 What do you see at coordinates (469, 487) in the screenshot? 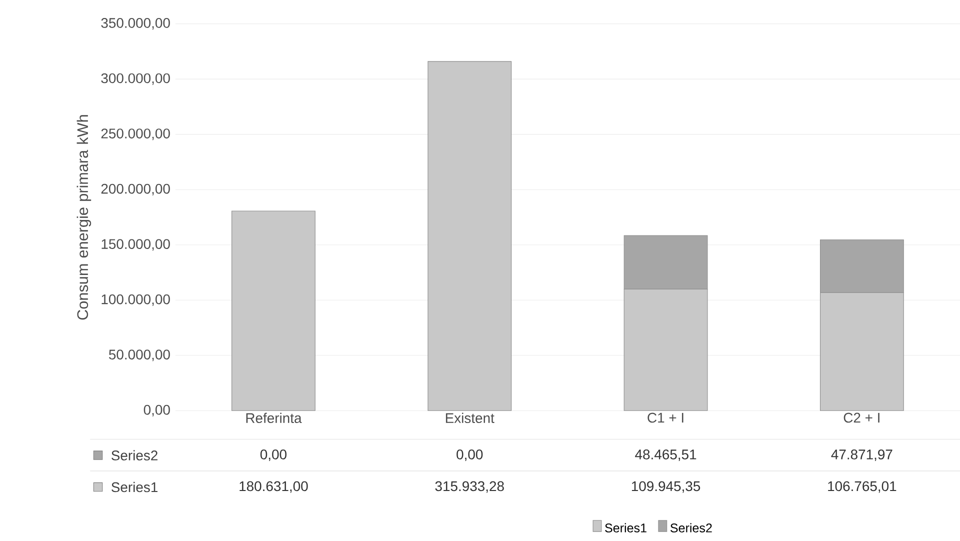
I see `data-label: 315.933,28` at bounding box center [469, 487].